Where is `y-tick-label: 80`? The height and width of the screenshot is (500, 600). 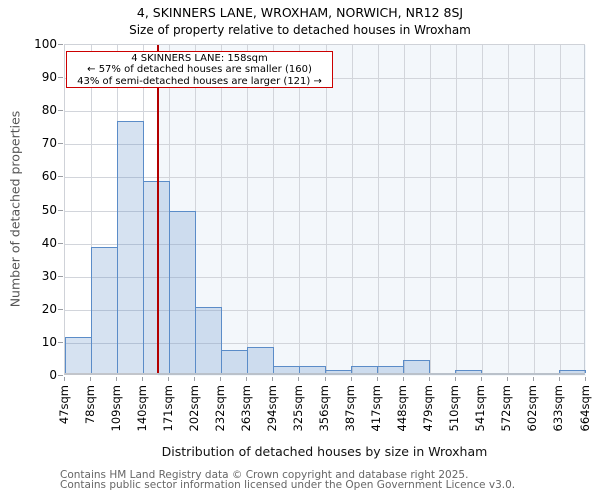
y-tick-label: 80 is located at coordinates (49, 110).